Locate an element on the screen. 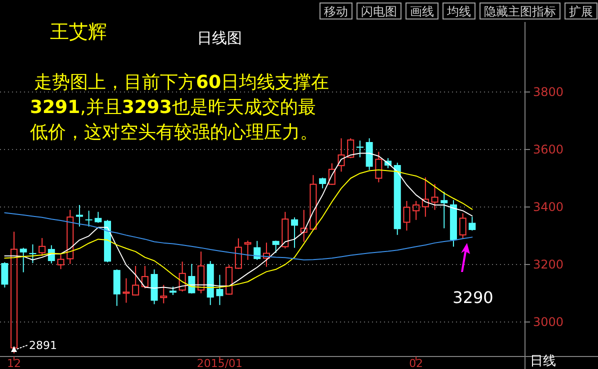  annotation: 王艾辉 is located at coordinates (78, 32).